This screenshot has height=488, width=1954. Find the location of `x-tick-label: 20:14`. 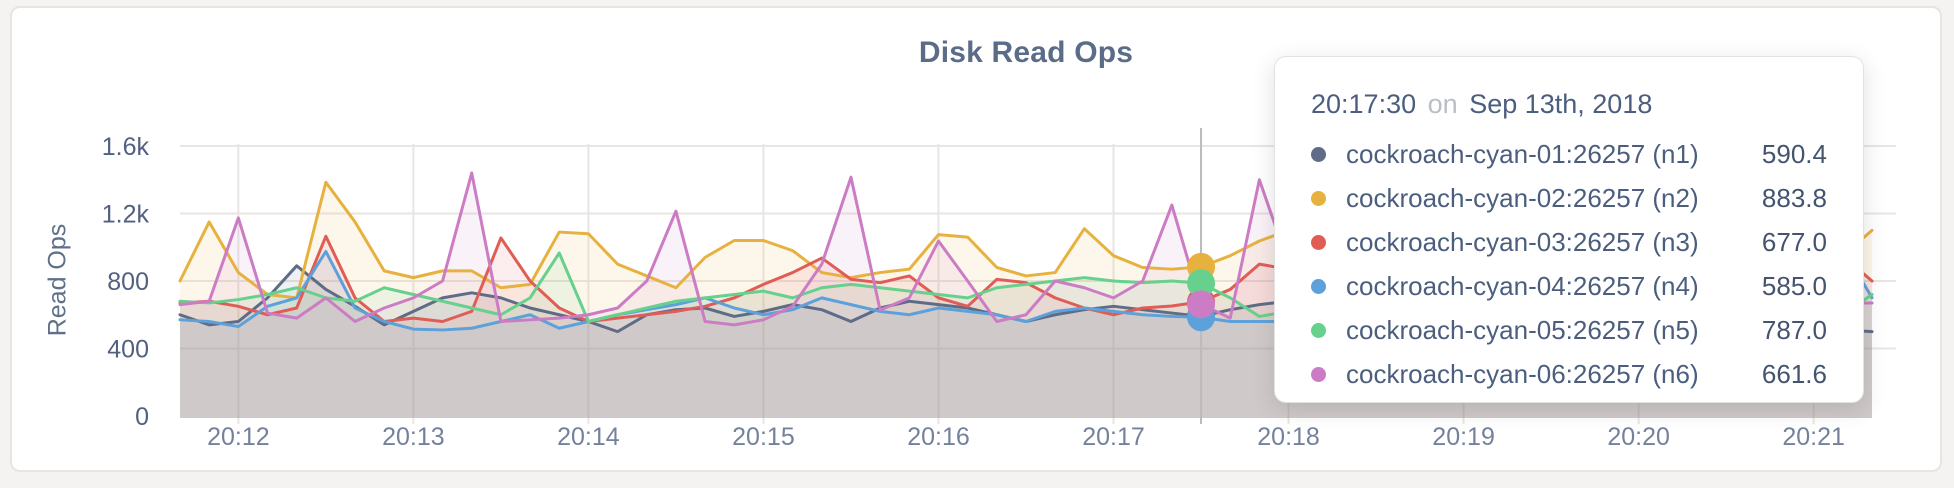

x-tick-label: 20:14 is located at coordinates (588, 437).